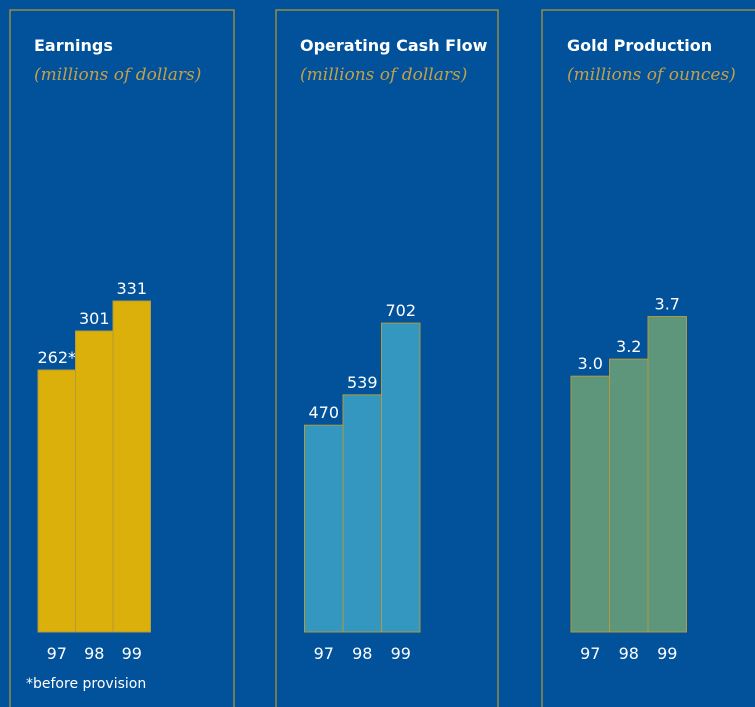  Describe the element at coordinates (86, 684) in the screenshot. I see `footnote: *before provision` at that location.